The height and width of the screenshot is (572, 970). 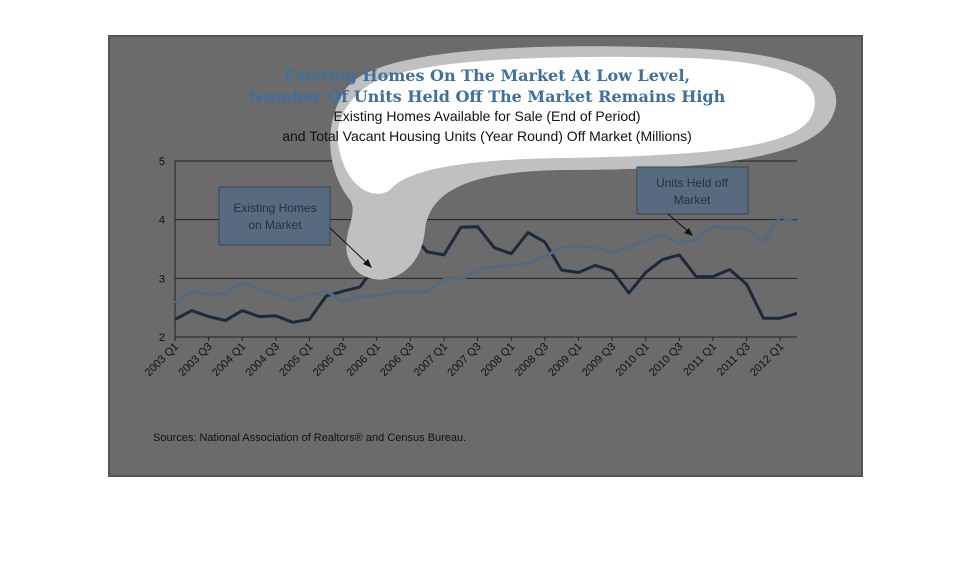 What do you see at coordinates (692, 183) in the screenshot?
I see `callout-units-held-off-line1: Units Held off` at bounding box center [692, 183].